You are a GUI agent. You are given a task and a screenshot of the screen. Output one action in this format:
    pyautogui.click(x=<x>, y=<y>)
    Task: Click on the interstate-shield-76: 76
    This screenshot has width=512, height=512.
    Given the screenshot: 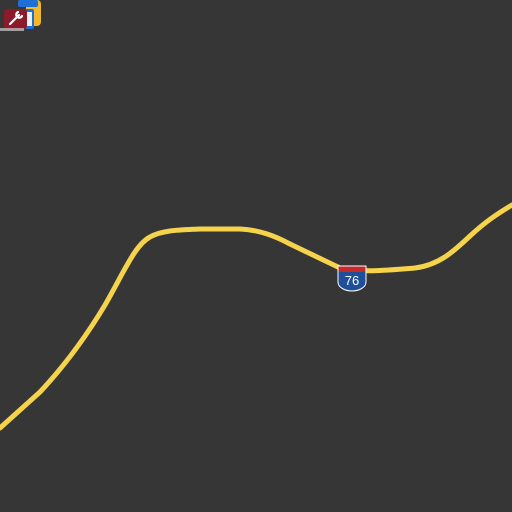 What is the action you would take?
    pyautogui.click(x=352, y=278)
    